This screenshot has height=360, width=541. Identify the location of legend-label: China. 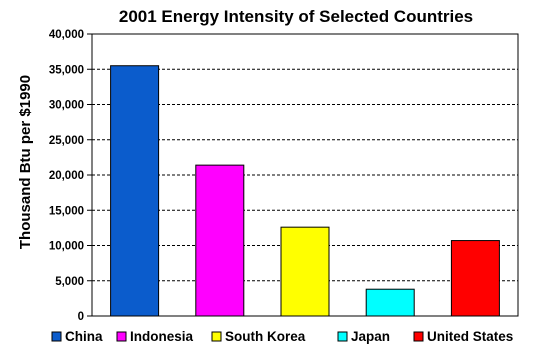
(84, 336).